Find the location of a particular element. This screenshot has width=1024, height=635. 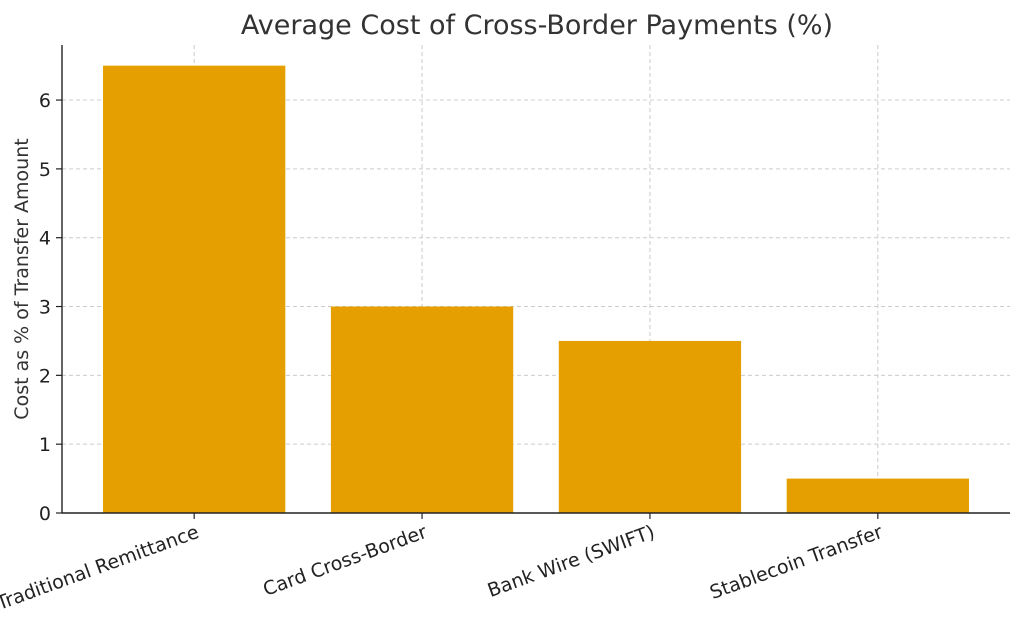

x-tick-label: Traditional Remittance is located at coordinates (101, 568).